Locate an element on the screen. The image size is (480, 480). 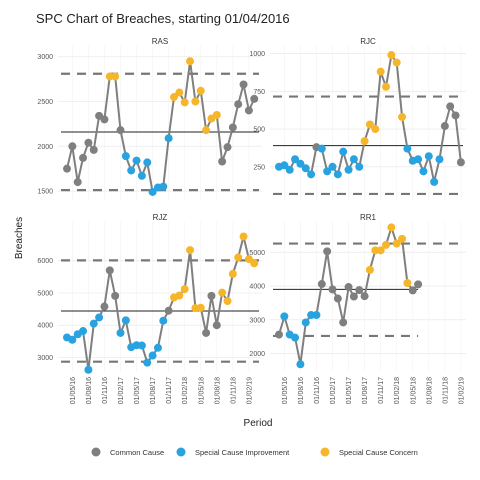
panel-rr1: RR1 2000 3000 4000 5000 is located at coordinates (357, 292).